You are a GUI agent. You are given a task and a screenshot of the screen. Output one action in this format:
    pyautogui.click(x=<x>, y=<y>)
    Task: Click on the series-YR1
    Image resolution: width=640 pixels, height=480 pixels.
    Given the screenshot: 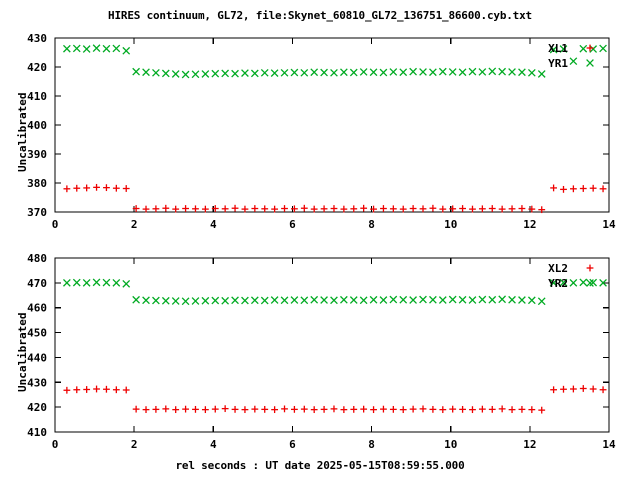 What is the action you would take?
    pyautogui.click(x=335, y=61)
    